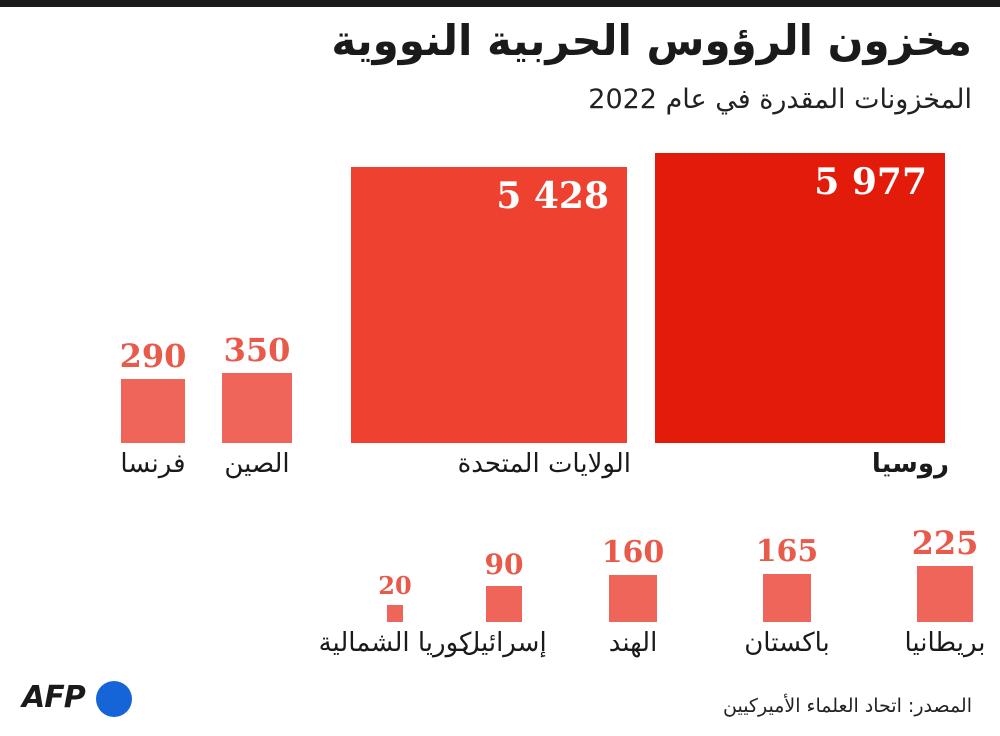 This screenshot has height=736, width=1000. Describe the element at coordinates (870, 182) in the screenshot. I see `value-label-russia: 5 977` at that location.